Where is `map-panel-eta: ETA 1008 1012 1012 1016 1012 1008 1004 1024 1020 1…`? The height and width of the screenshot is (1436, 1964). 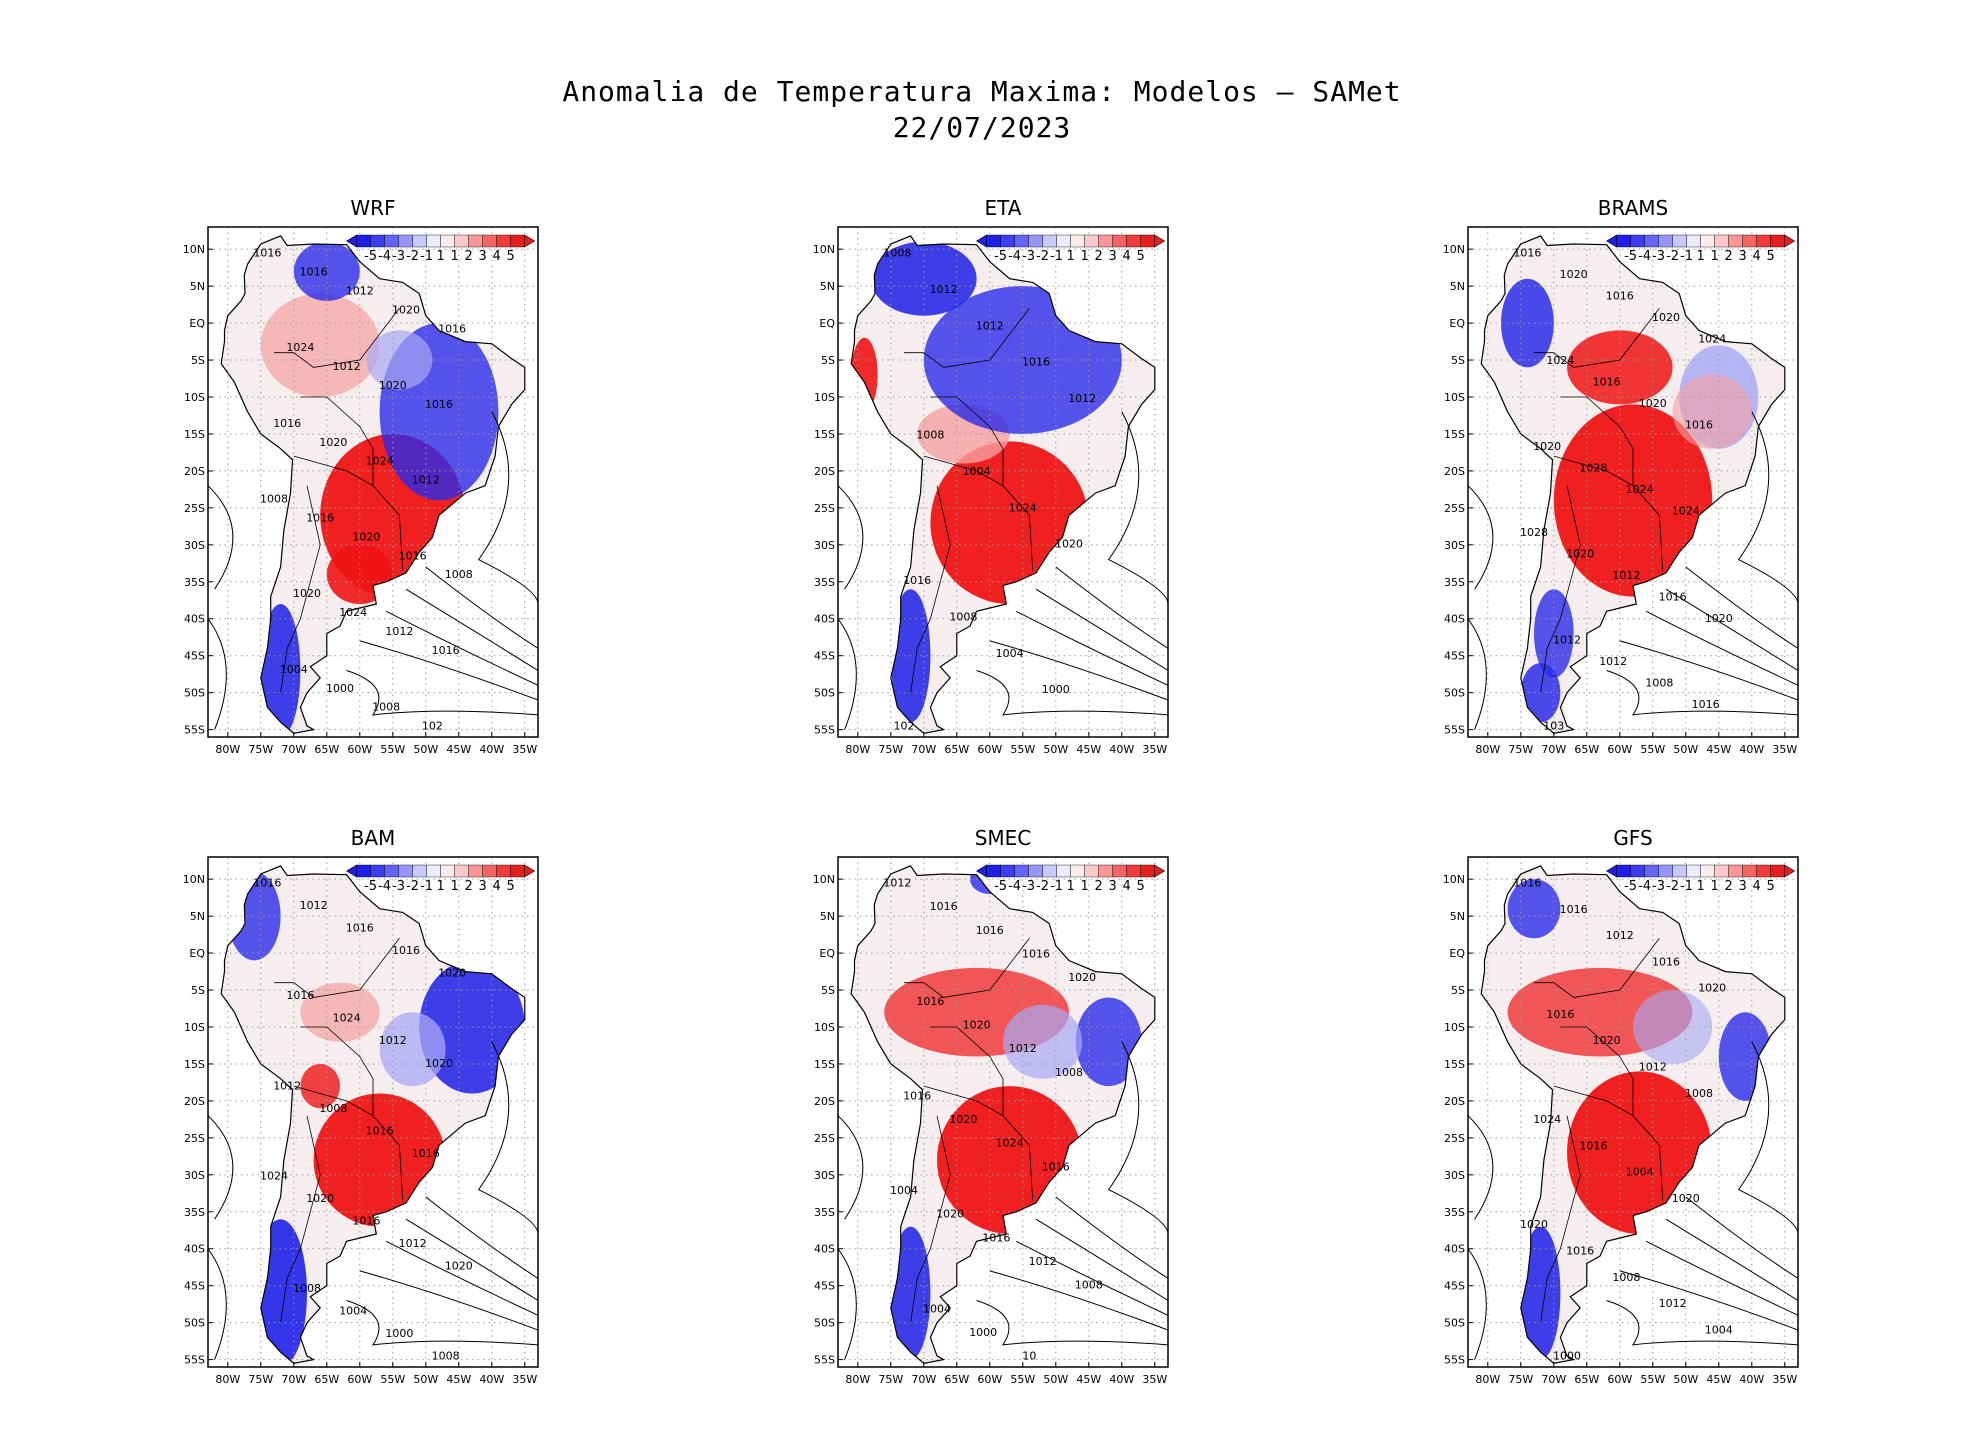 map-panel-eta: ETA 1008 1012 1012 1016 1012 1008 1004 1024 1020 1… is located at coordinates (990, 475).